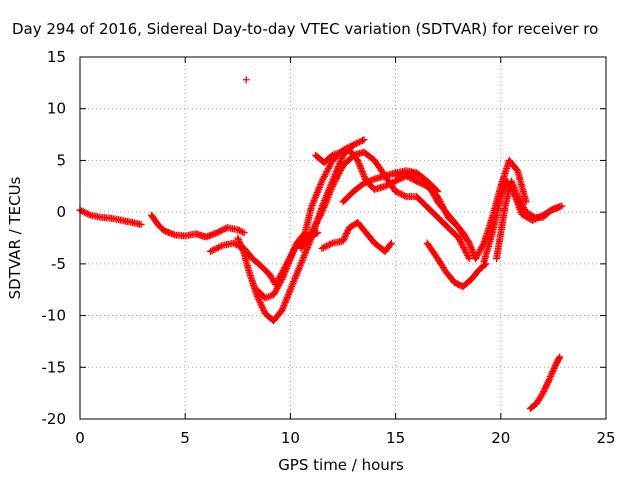 The width and height of the screenshot is (640, 480). I want to click on y-tick-label: 5, so click(61, 160).